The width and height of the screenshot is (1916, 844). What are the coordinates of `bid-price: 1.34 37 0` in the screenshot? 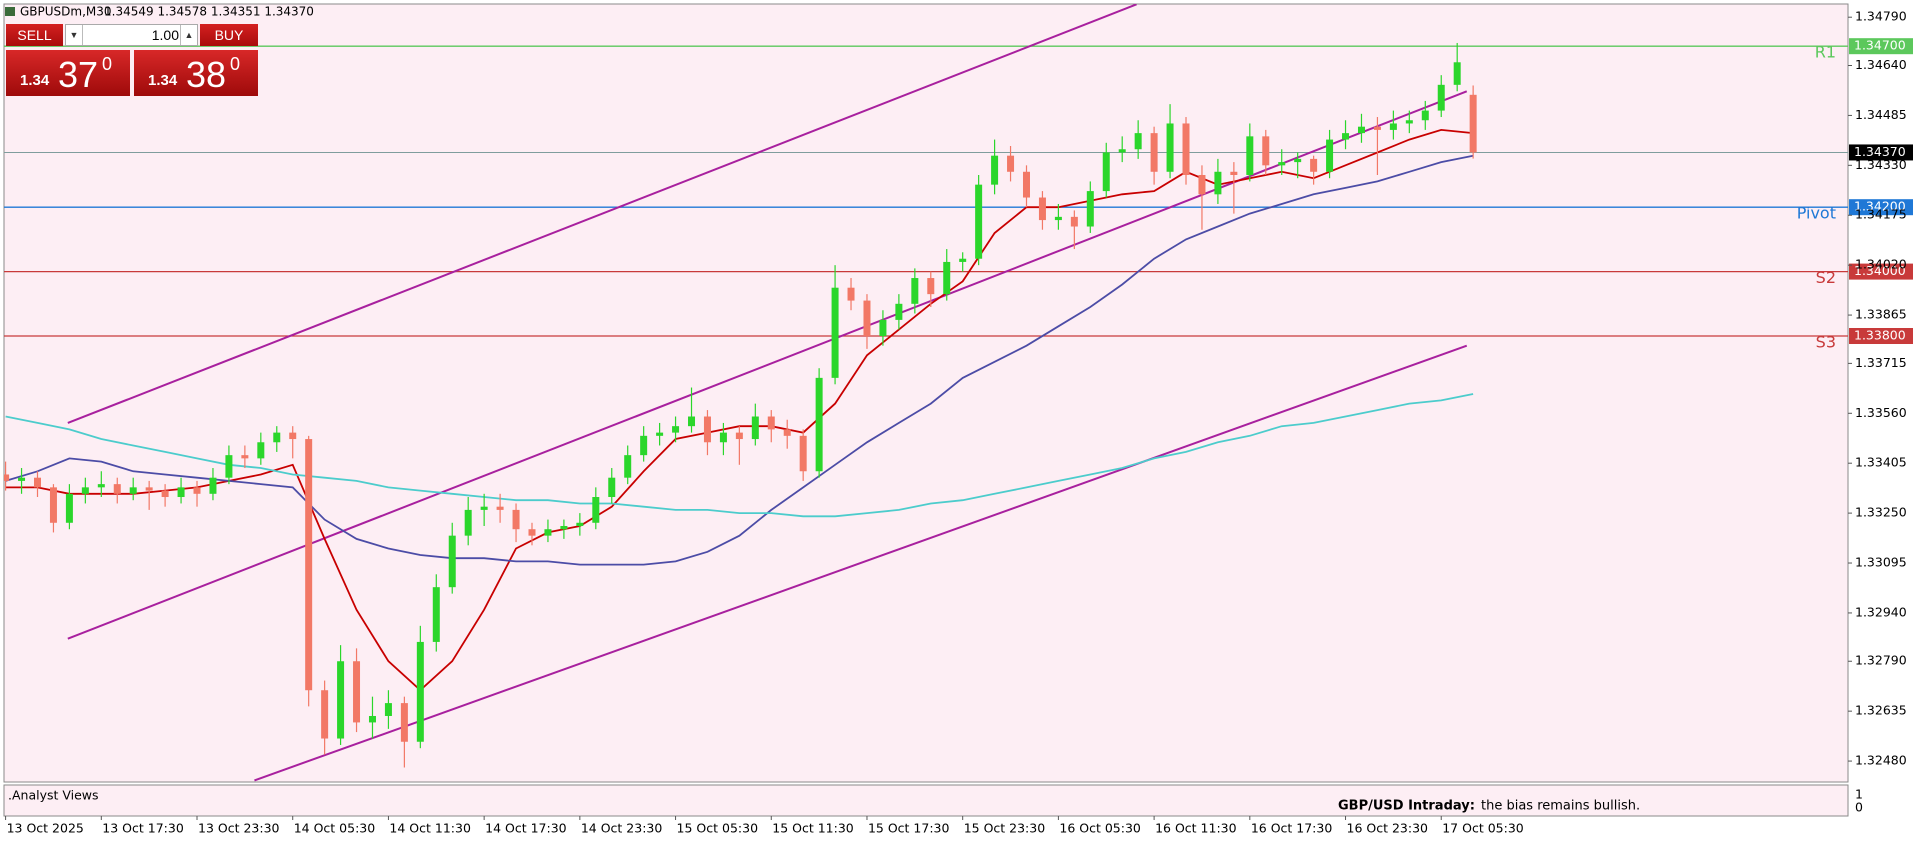 It's located at (68, 73).